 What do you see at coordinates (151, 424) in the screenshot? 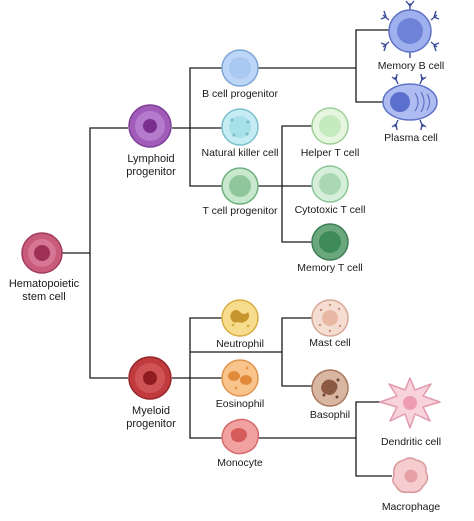
I see `myeloid-label-line-2: progenitor` at bounding box center [151, 424].